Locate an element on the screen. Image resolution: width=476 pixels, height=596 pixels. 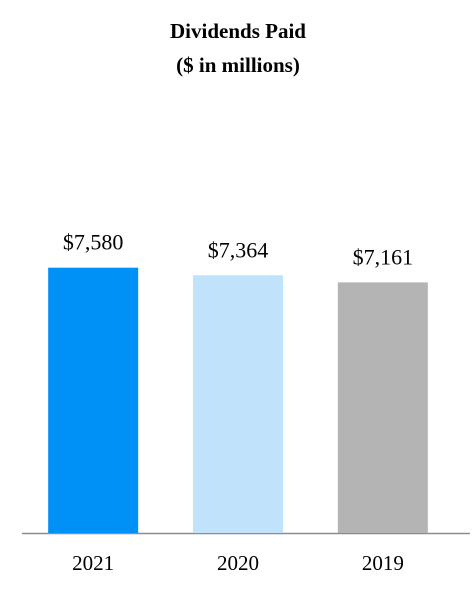
x-tick-label: 2021 is located at coordinates (93, 563).